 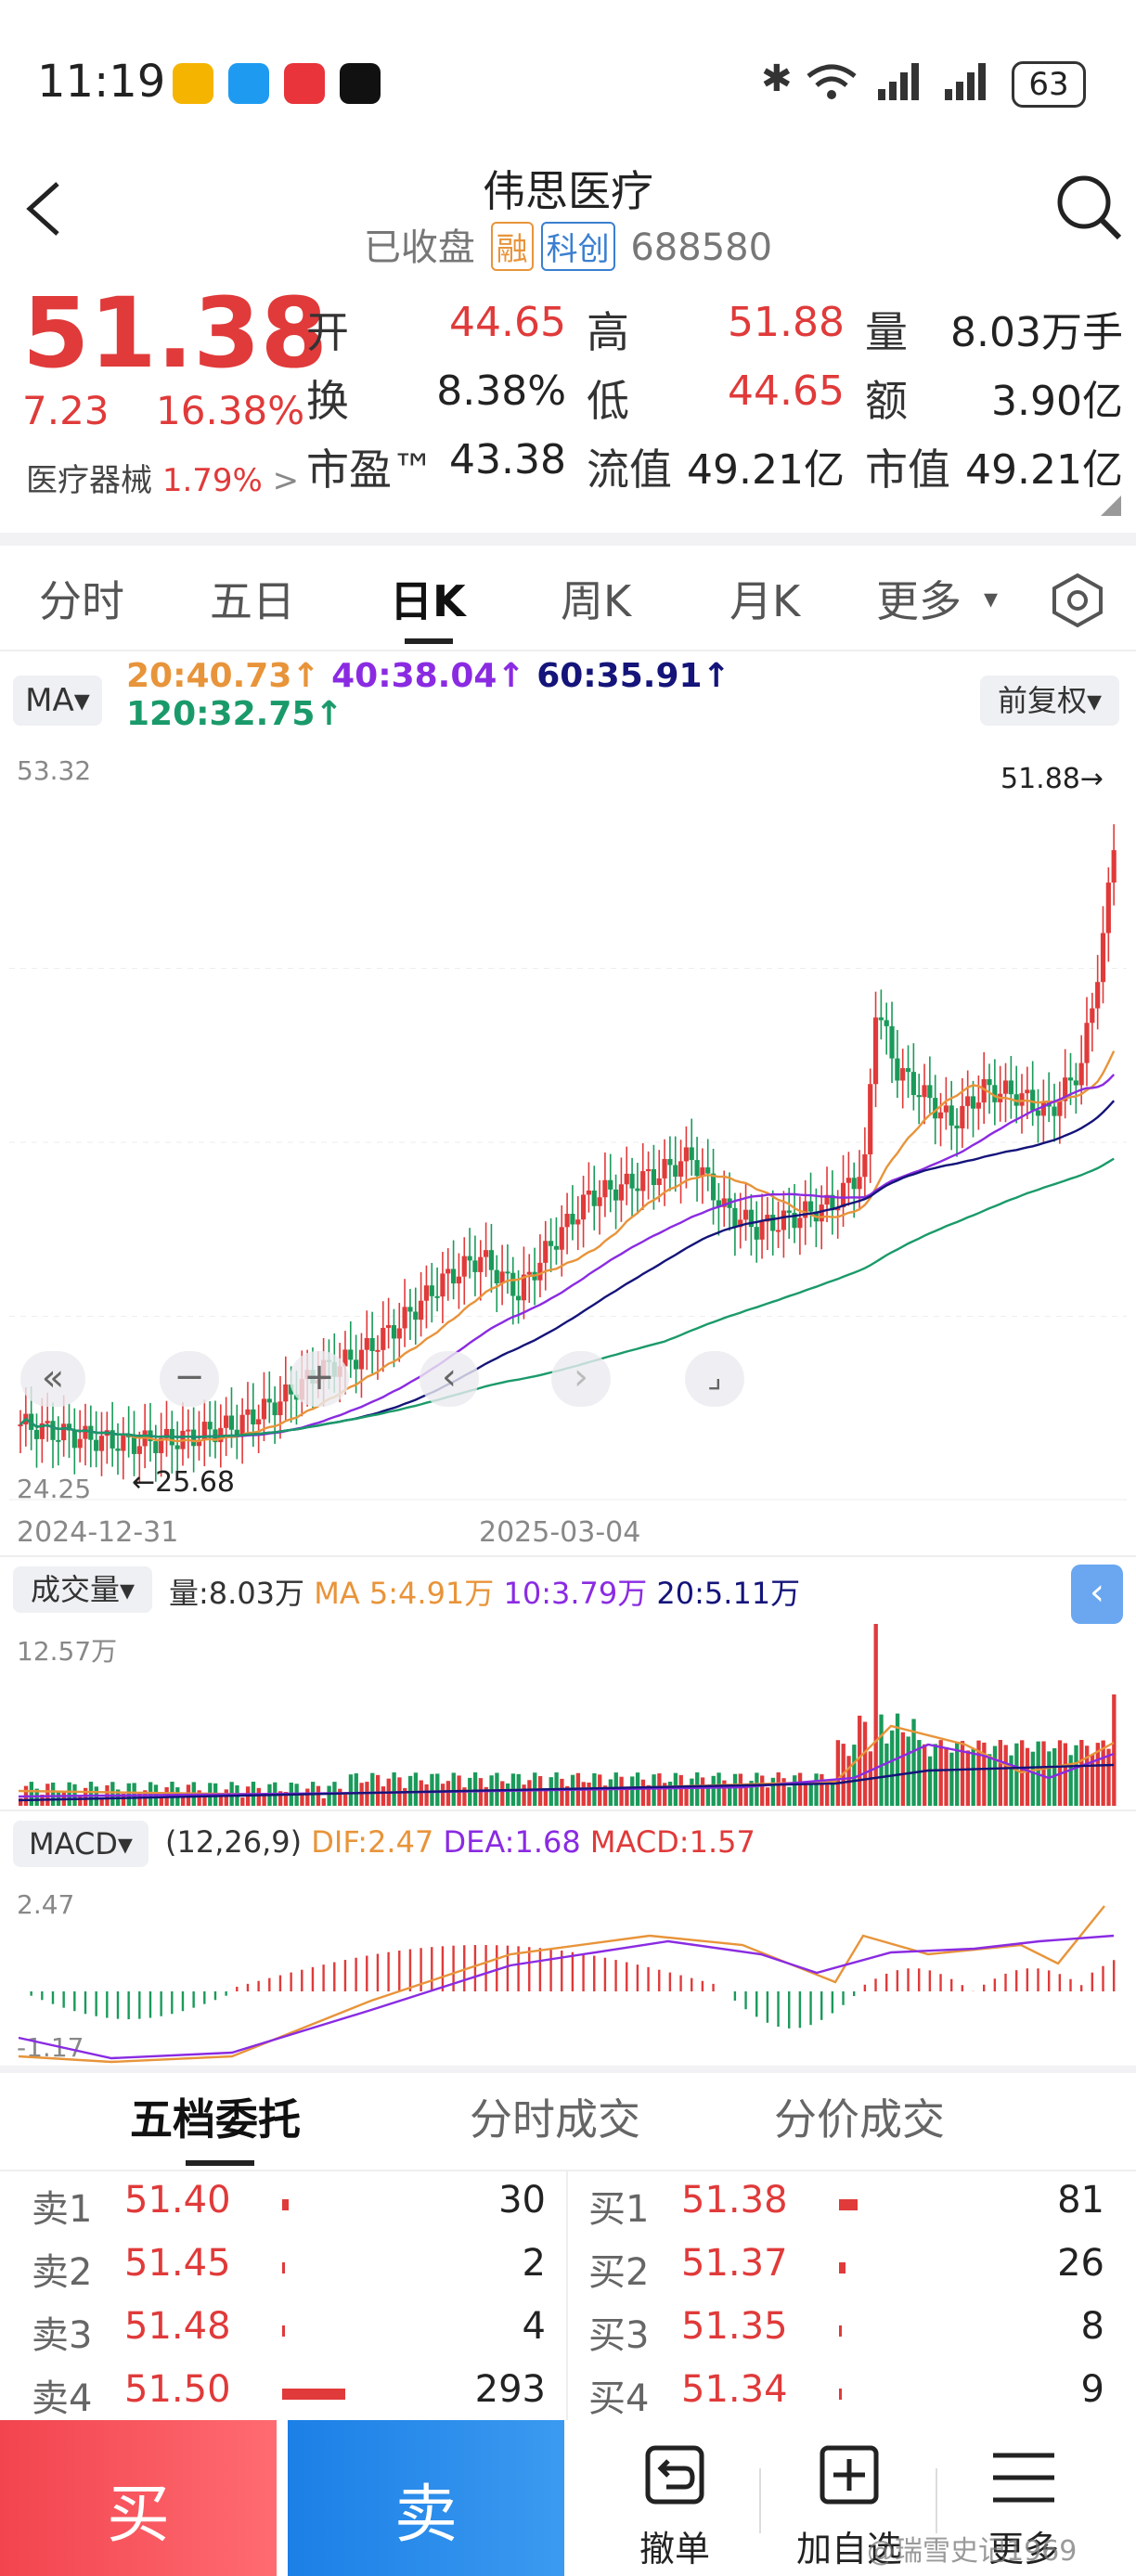 What do you see at coordinates (849, 2475) in the screenshot?
I see `add-icon` at bounding box center [849, 2475].